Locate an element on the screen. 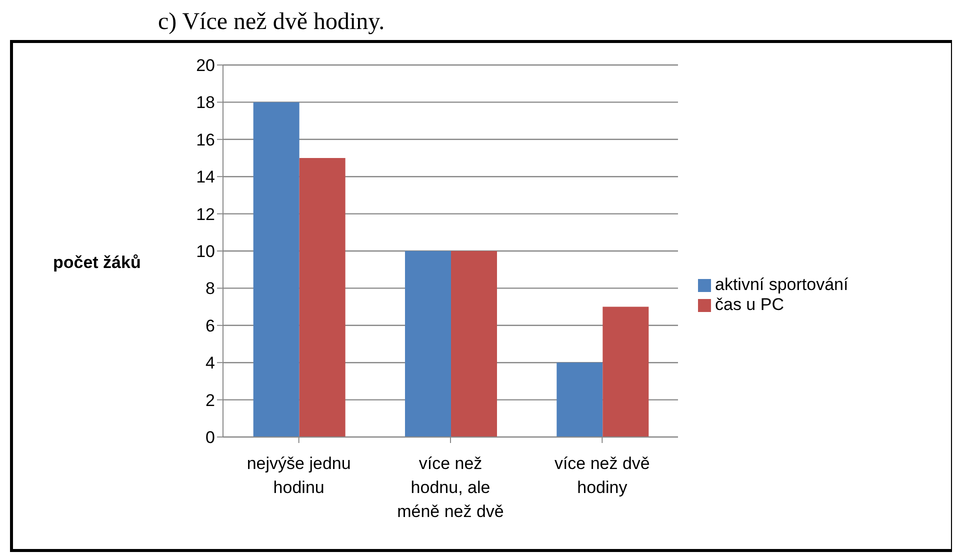 Image resolution: width=960 pixels, height=560 pixels. y-tick-label: 16 is located at coordinates (205, 140).